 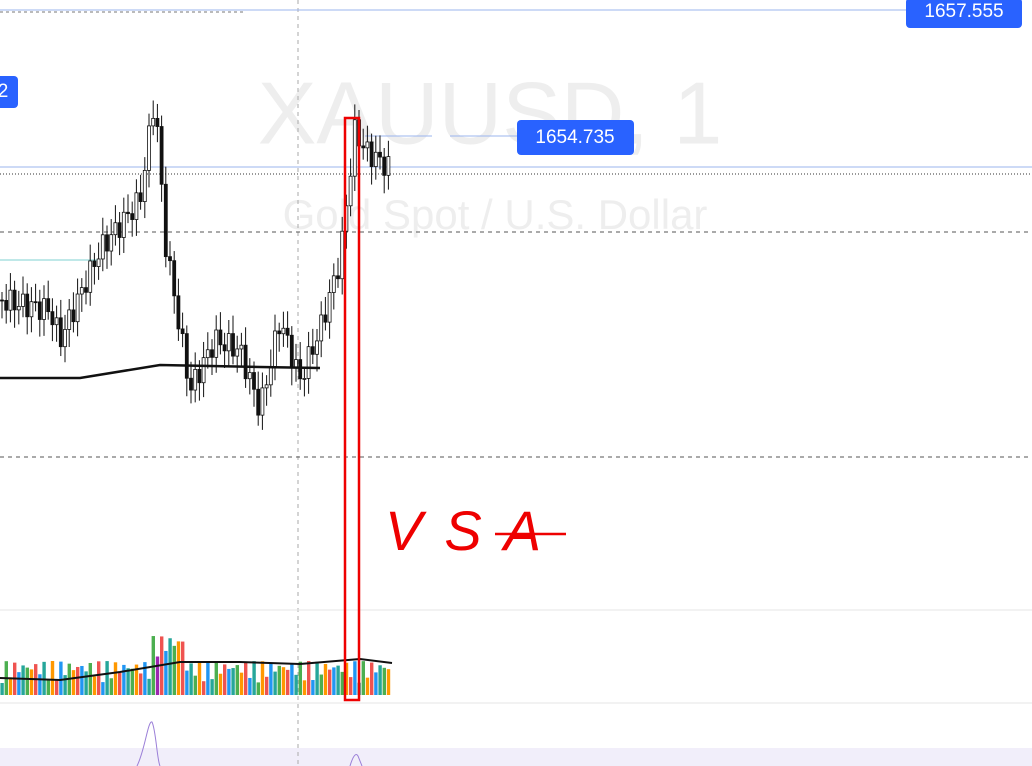 What do you see at coordinates (160, 371) in the screenshot?
I see `moving-average` at bounding box center [160, 371].